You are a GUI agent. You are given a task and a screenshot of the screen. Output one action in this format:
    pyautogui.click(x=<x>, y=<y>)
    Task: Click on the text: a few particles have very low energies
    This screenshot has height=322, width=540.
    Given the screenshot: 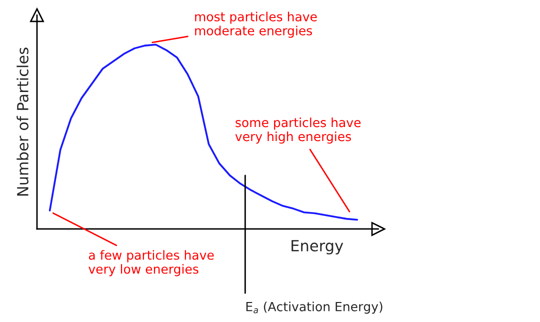 What is the action you would take?
    pyautogui.click(x=151, y=263)
    